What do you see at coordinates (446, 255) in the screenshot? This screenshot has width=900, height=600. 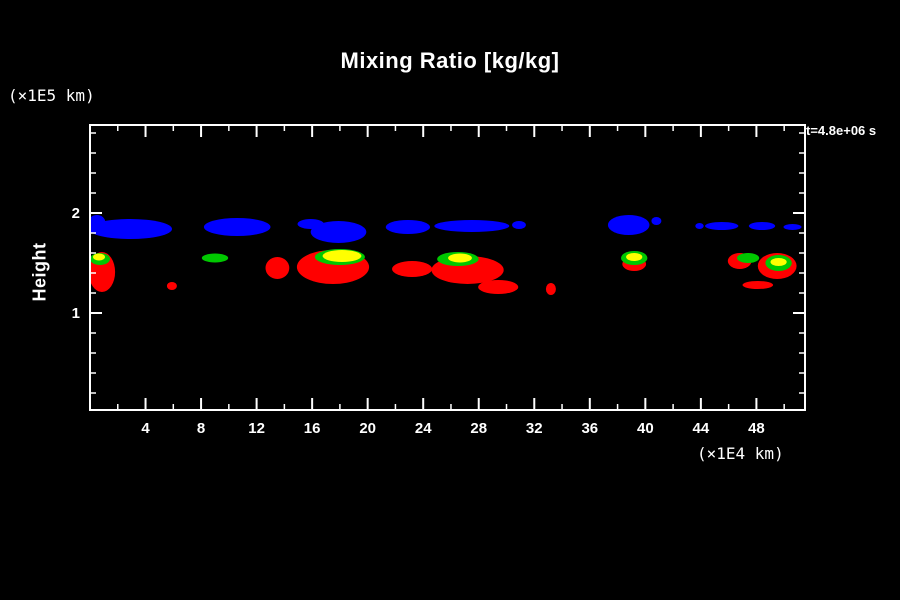 I see `contour-regions` at bounding box center [446, 255].